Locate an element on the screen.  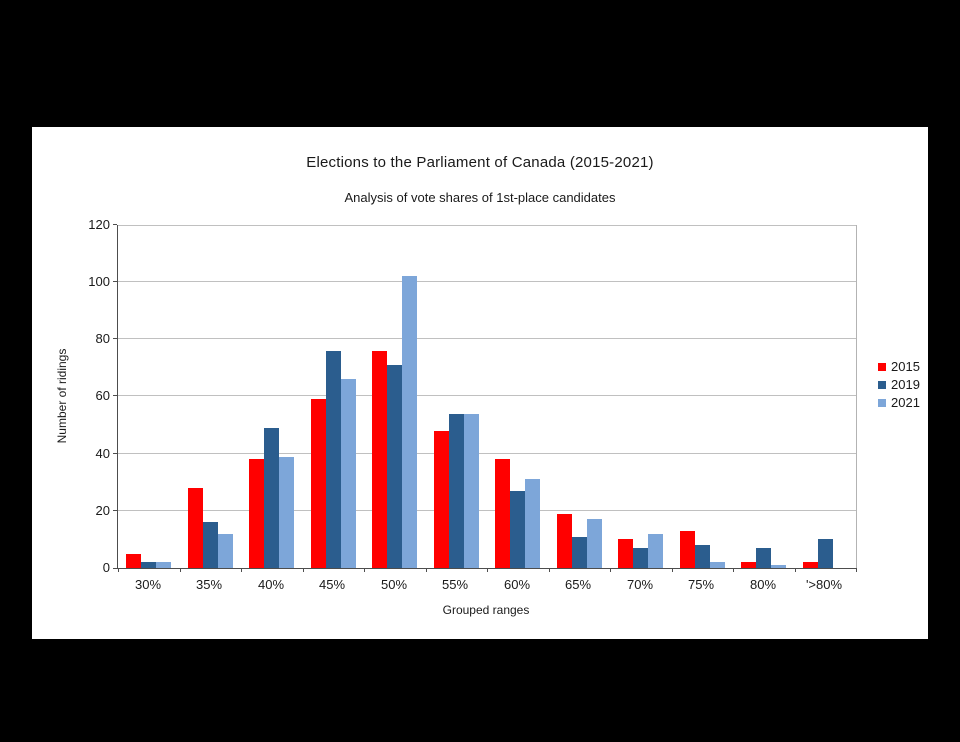
bar-2015-30% is located at coordinates (133, 561).